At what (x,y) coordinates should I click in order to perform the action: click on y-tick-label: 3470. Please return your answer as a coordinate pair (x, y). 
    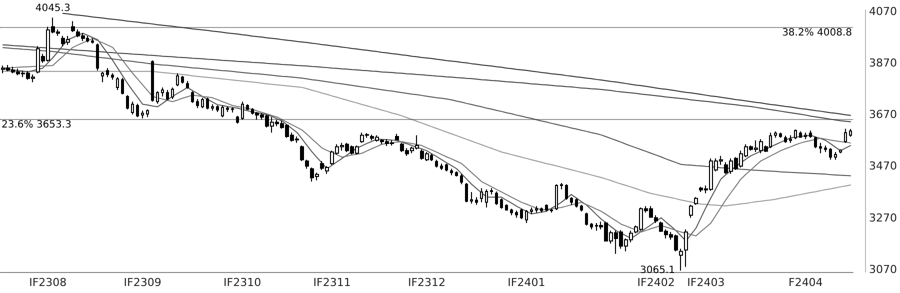
    Looking at the image, I should click on (883, 166).